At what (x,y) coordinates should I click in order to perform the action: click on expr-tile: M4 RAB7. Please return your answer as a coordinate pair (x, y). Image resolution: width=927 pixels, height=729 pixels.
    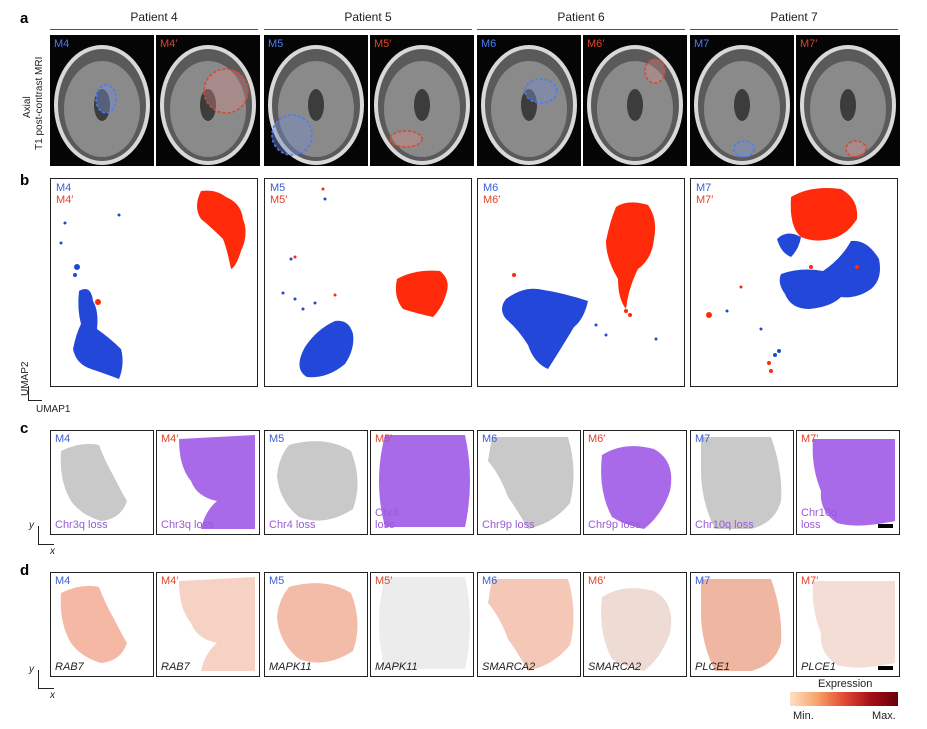
    Looking at the image, I should click on (102, 624).